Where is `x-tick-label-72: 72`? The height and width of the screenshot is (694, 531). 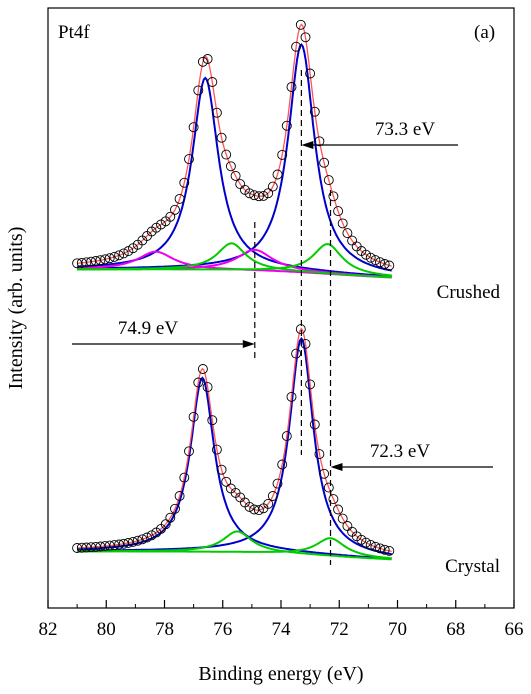
x-tick-label-72: 72 is located at coordinates (339, 629).